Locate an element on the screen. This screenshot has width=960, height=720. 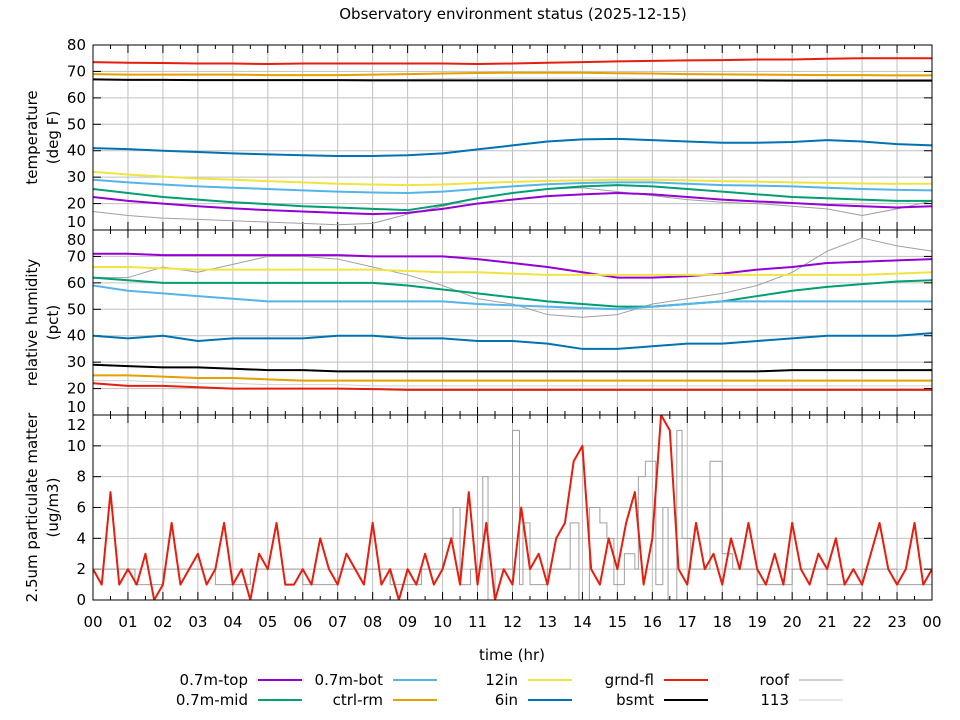
legend-label: bsmt is located at coordinates (635, 700).